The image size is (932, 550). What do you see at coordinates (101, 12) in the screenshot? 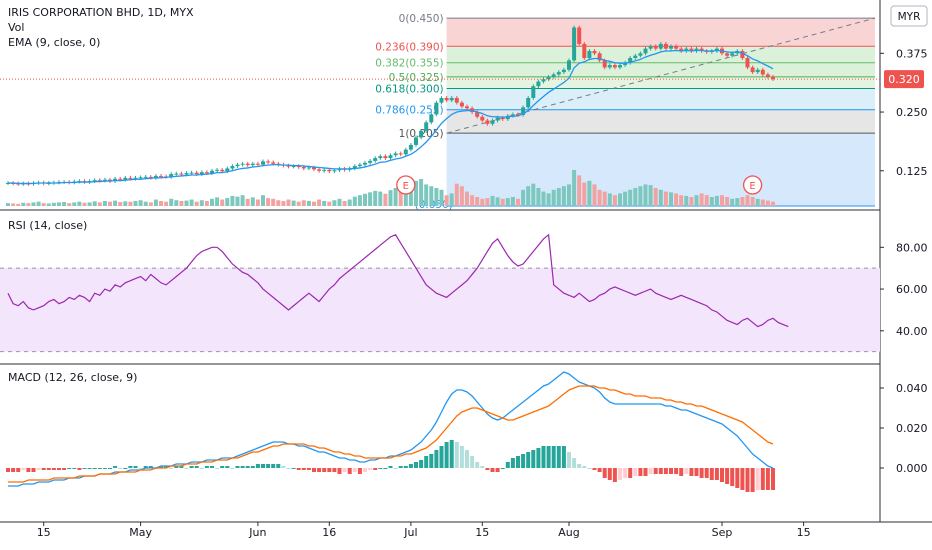
I see `symbol-title: IRIS CORPORATION BHD, 1D, MYX` at bounding box center [101, 12].